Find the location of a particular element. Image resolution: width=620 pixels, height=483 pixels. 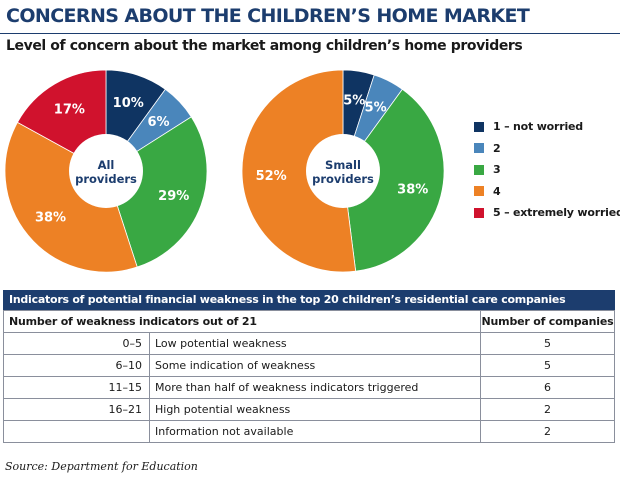

row-description: Low potential weakness is located at coordinates (315, 343).